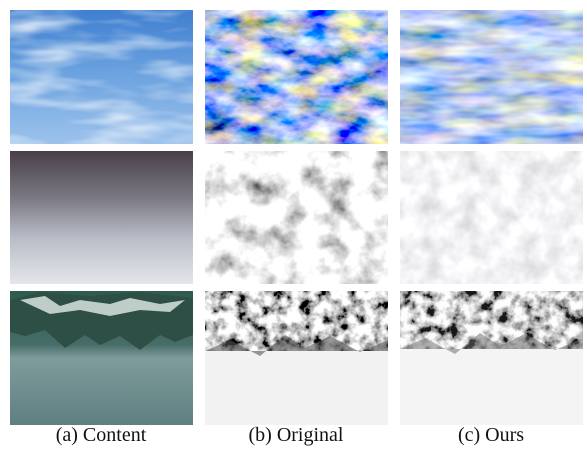 Image resolution: width=587 pixels, height=454 pixels. Describe the element at coordinates (101, 435) in the screenshot. I see `caption: (a) Content` at that location.